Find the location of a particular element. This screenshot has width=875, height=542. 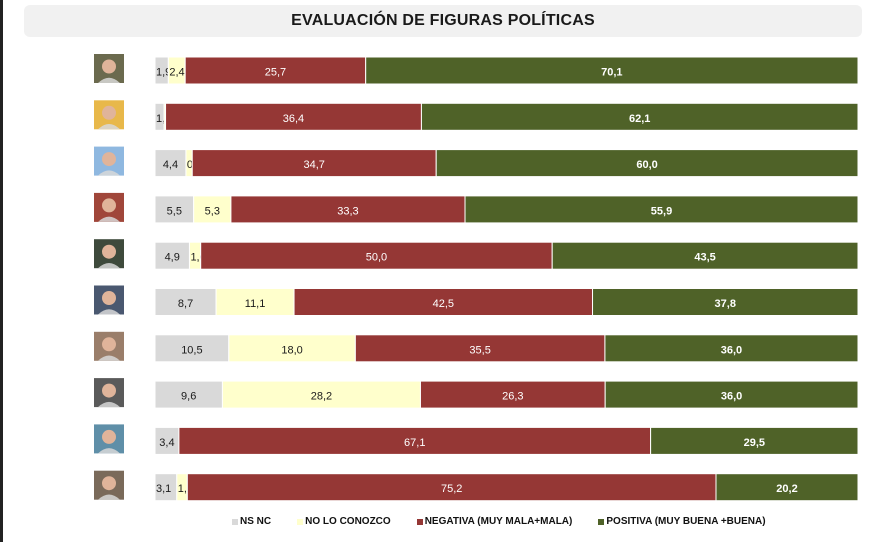

data-label-nsnc: 9,6 is located at coordinates (188, 397).